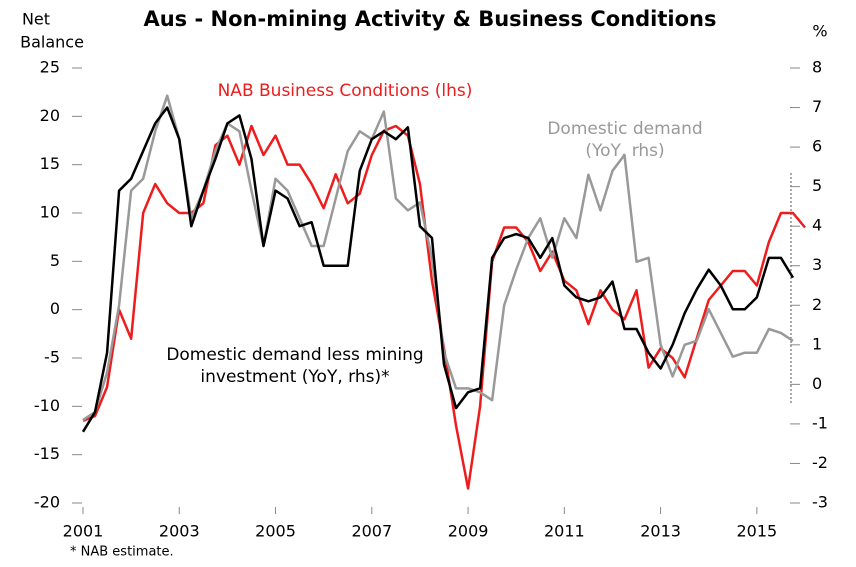  What do you see at coordinates (345, 91) in the screenshot?
I see `series-label: NAB Business Conditions (lhs)` at bounding box center [345, 91].